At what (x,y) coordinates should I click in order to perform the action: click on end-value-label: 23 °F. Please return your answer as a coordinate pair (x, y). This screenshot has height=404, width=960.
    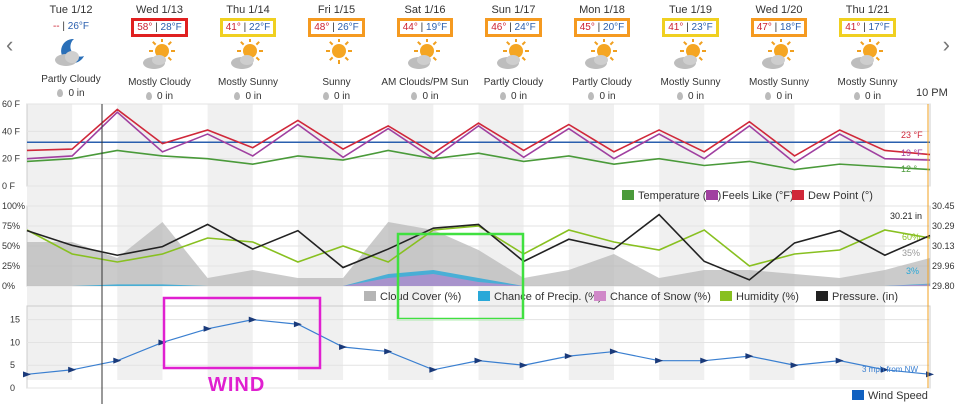
    Looking at the image, I should click on (912, 135).